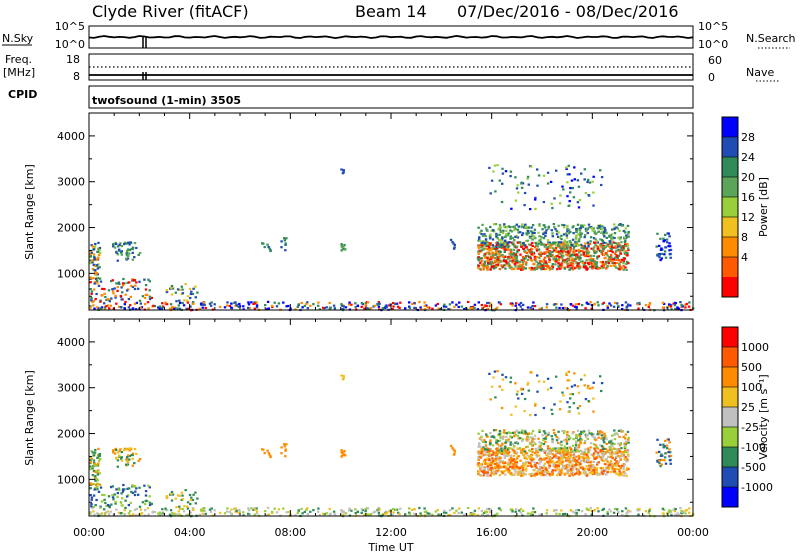 The width and height of the screenshot is (800, 554). Describe the element at coordinates (71, 434) in the screenshot. I see `y-tick-label: 2000` at that location.